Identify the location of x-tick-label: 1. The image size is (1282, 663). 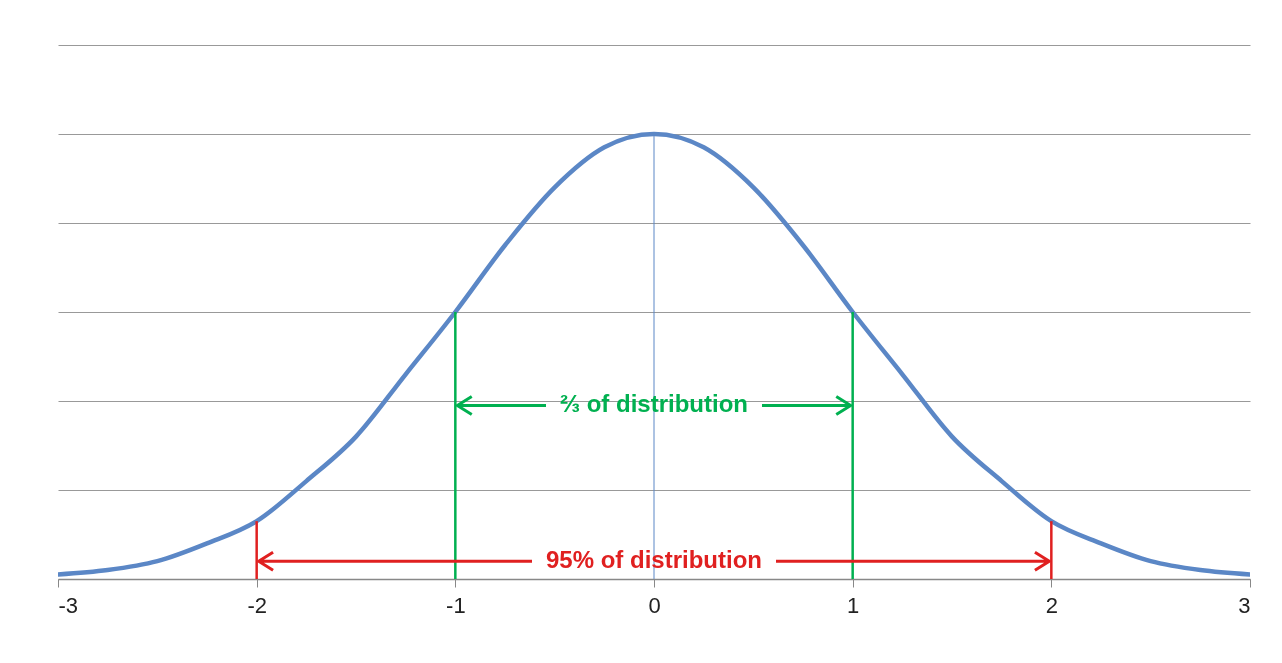
(853, 605).